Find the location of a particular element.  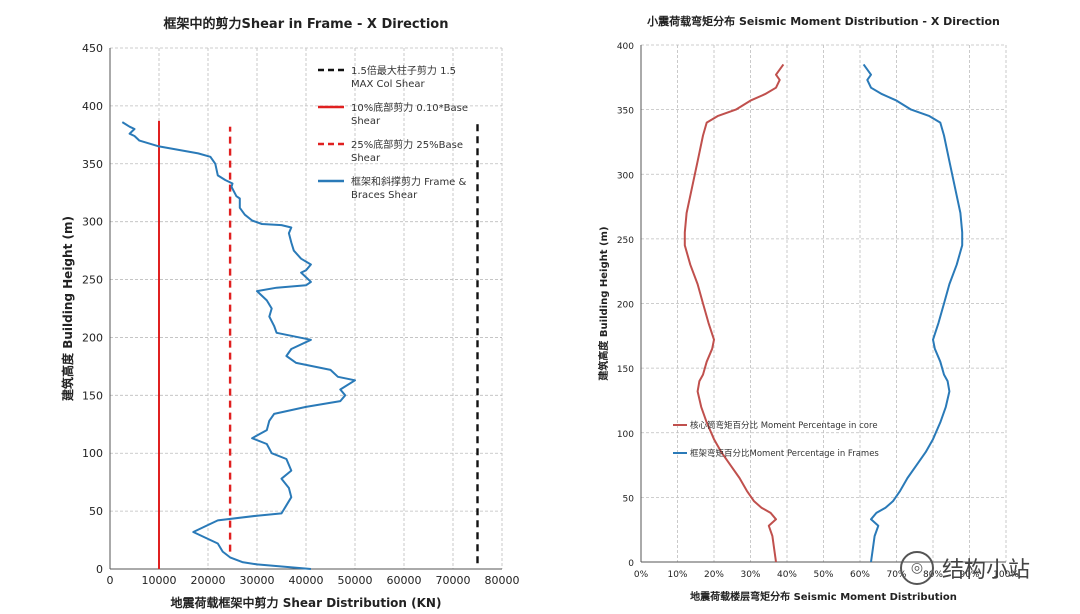

x-tick-label: 0% is located at coordinates (641, 575).